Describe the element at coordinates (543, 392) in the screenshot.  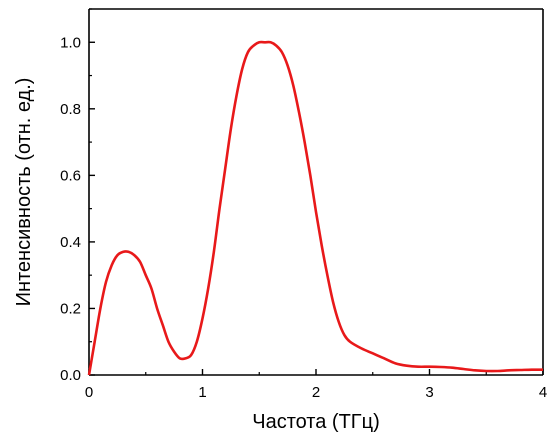
I see `x-tick-label: 4` at that location.